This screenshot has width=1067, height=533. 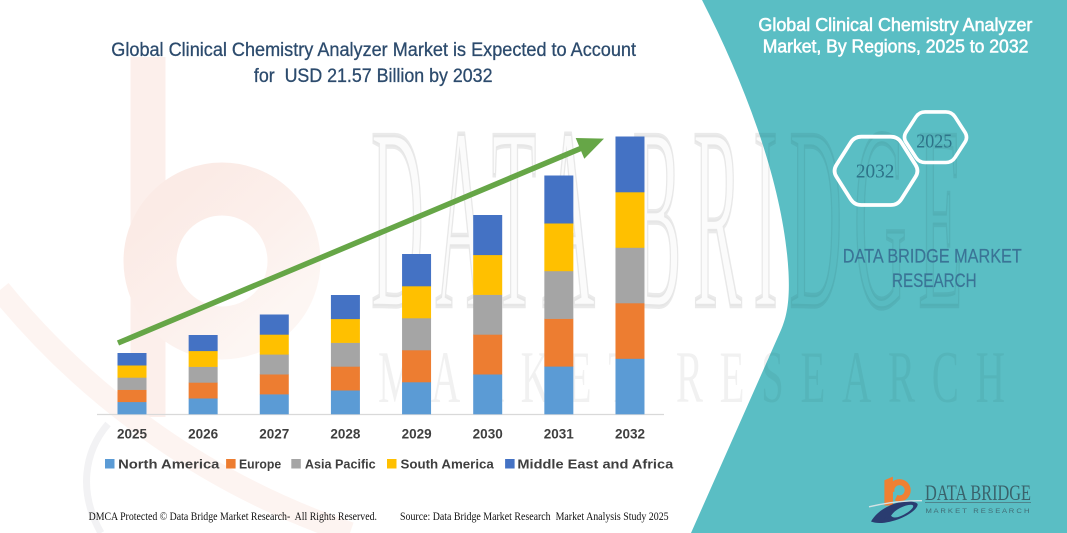 What do you see at coordinates (340, 464) in the screenshot?
I see `svg-text: Asia Pacific` at bounding box center [340, 464].